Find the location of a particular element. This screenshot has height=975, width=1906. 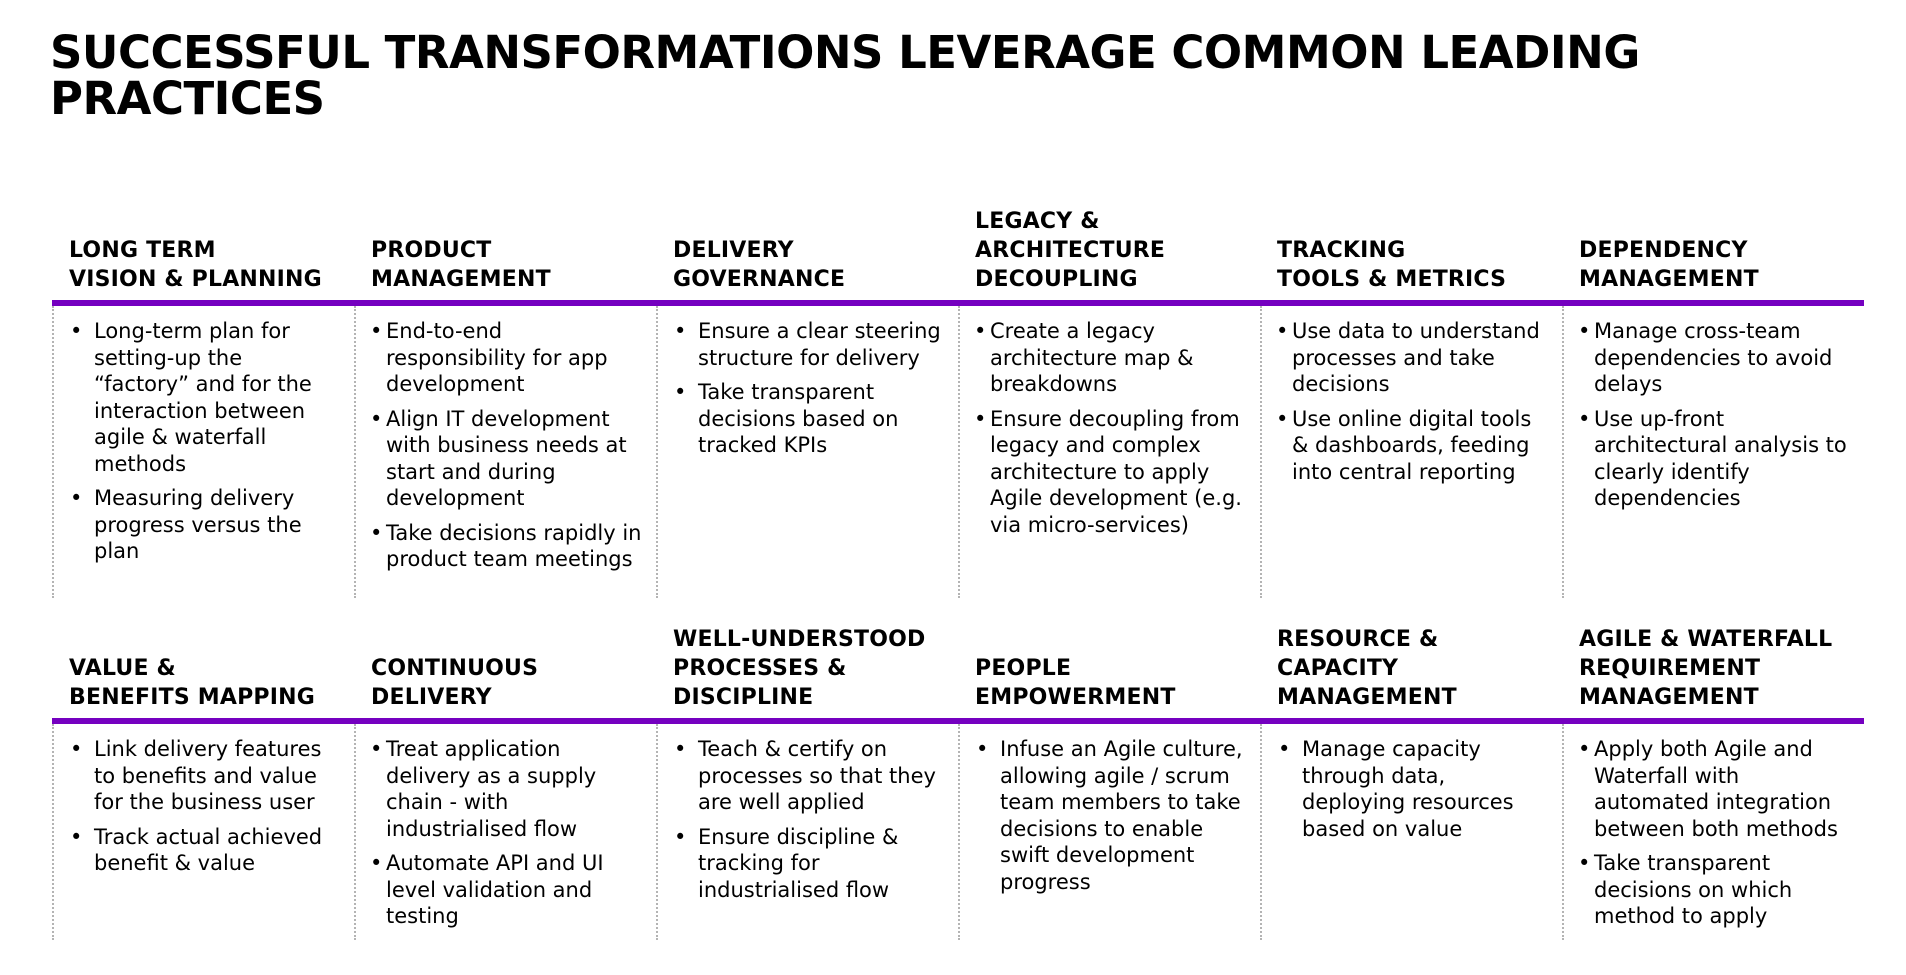

pillar-heading: CONTINUOUS DELIVERY is located at coordinates (455, 683).